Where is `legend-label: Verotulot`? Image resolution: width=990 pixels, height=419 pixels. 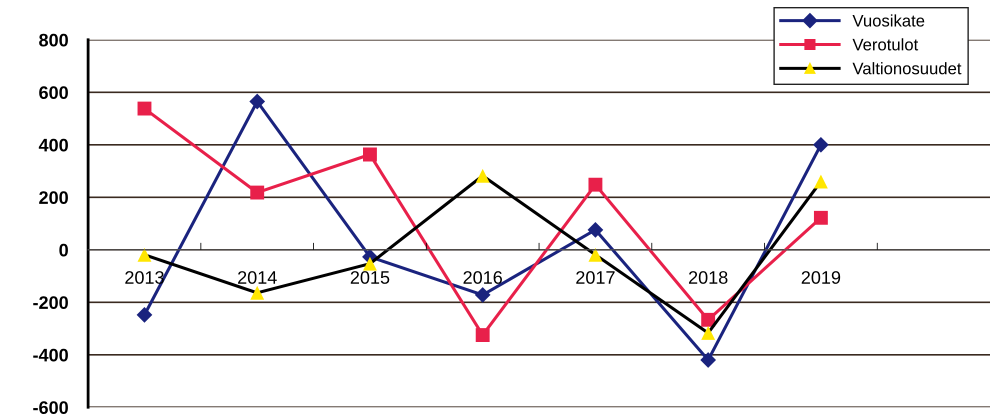
legend-label: Verotulot is located at coordinates (885, 44).